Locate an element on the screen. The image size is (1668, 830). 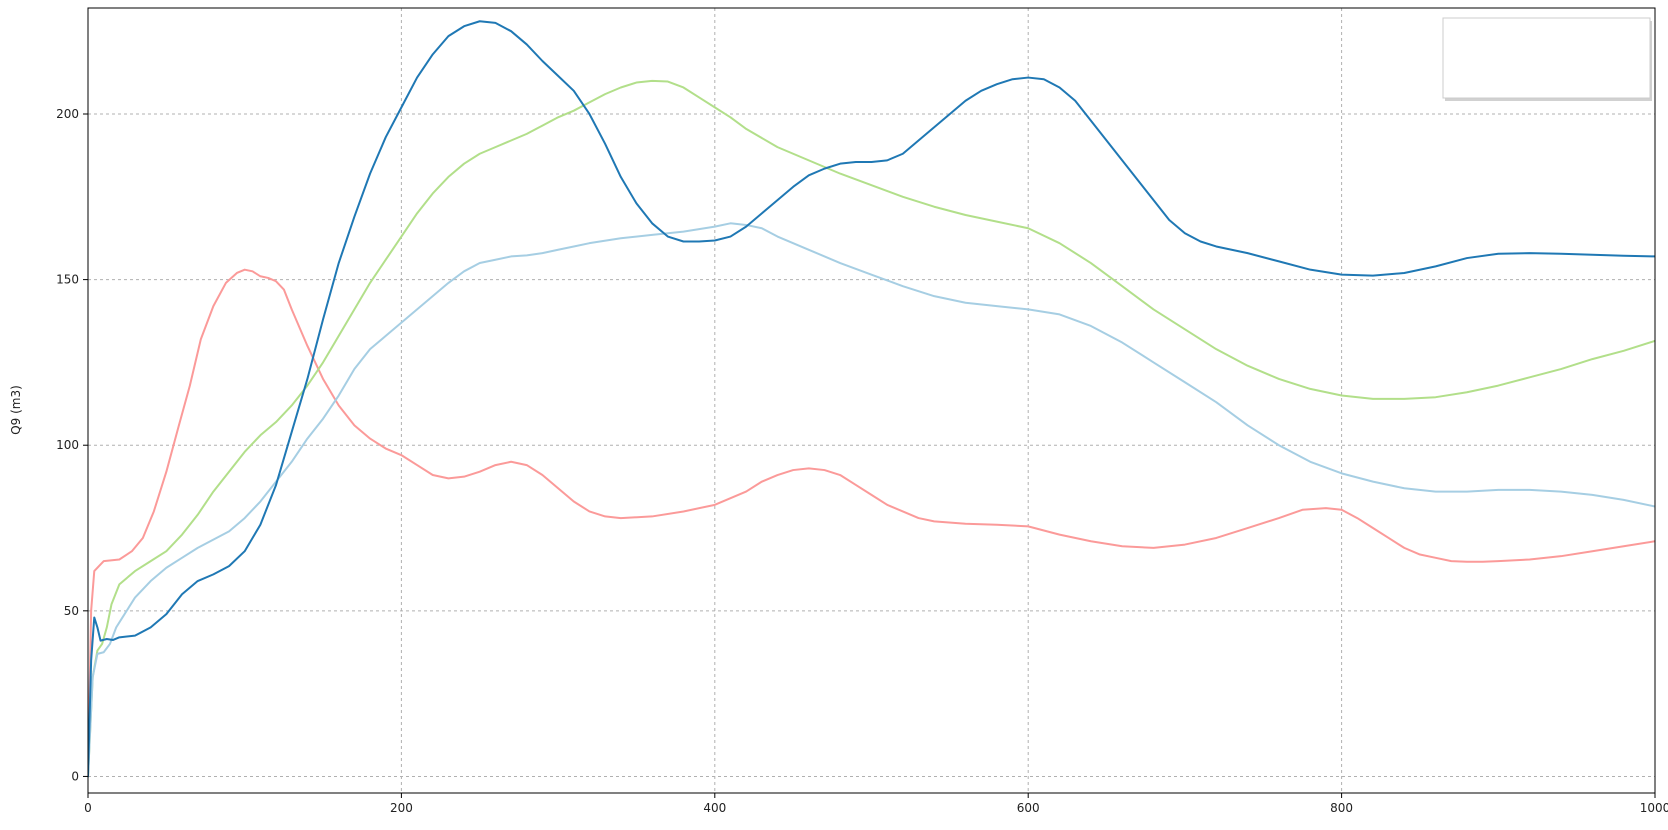
x-tick-label: 800 is located at coordinates (1341, 808).